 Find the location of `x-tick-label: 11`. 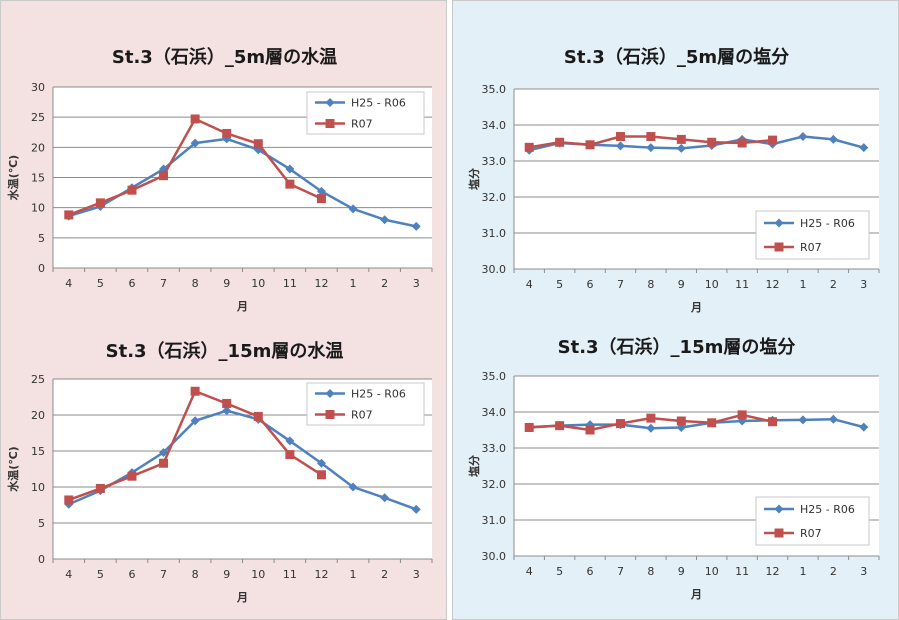

x-tick-label: 11 is located at coordinates (290, 574).